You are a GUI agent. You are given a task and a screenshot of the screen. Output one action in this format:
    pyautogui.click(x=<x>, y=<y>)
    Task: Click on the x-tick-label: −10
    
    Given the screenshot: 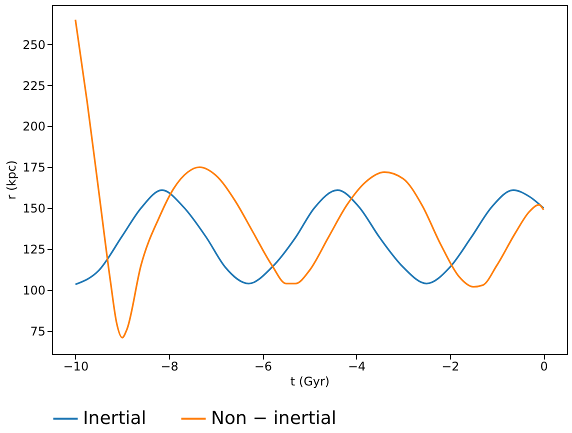 What is the action you would take?
    pyautogui.click(x=76, y=367)
    